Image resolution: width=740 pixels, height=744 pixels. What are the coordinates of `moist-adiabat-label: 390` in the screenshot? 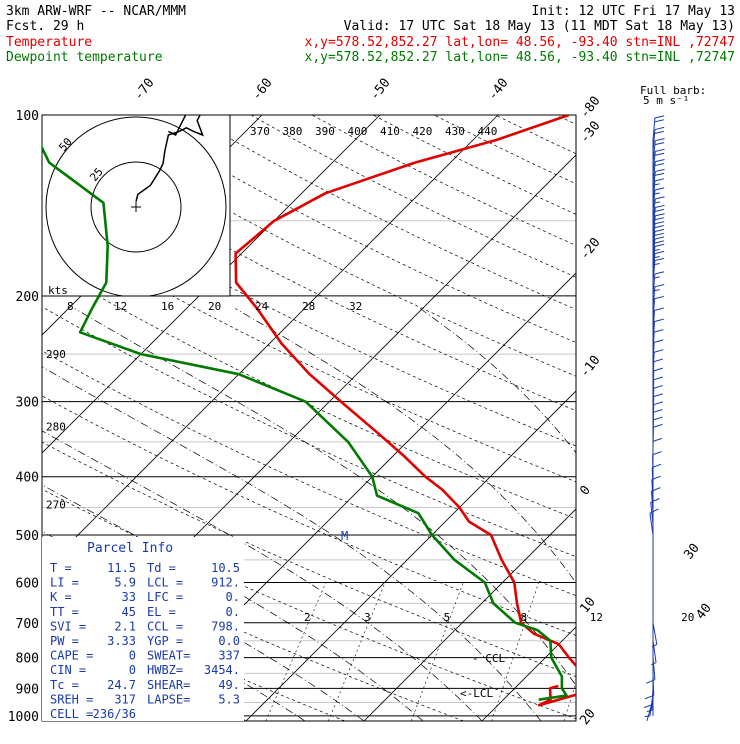 It's located at (325, 131).